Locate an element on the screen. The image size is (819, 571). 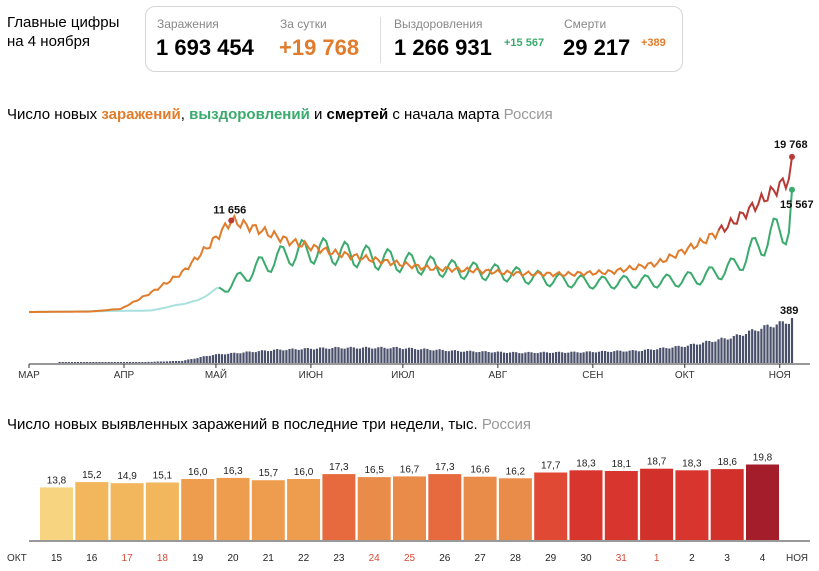
bar-value-label: 15,7 is located at coordinates (269, 473).